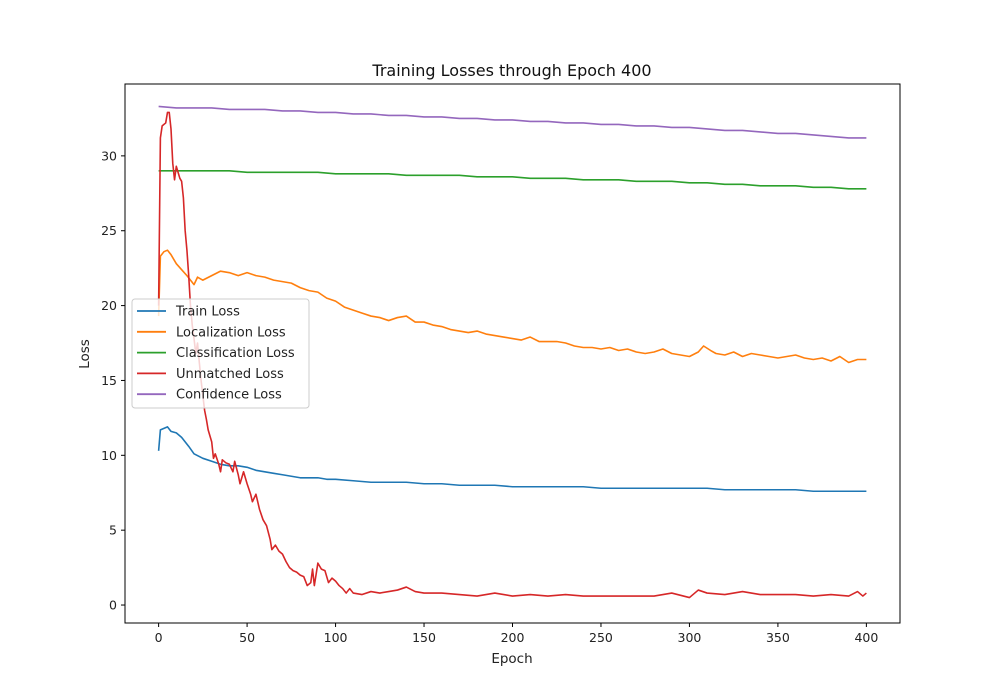 This screenshot has height=700, width=1000. What do you see at coordinates (690, 637) in the screenshot?
I see `x-tick-label-6: 300` at bounding box center [690, 637].